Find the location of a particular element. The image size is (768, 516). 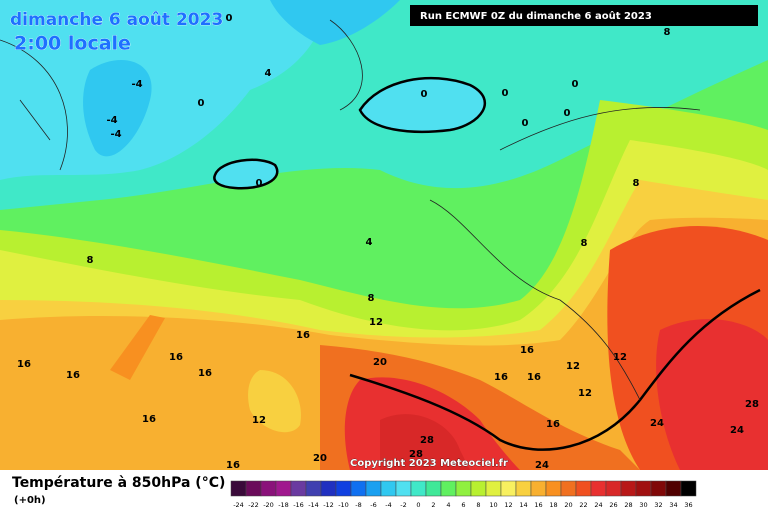

map-time: 2:00 locale is located at coordinates (72, 44).